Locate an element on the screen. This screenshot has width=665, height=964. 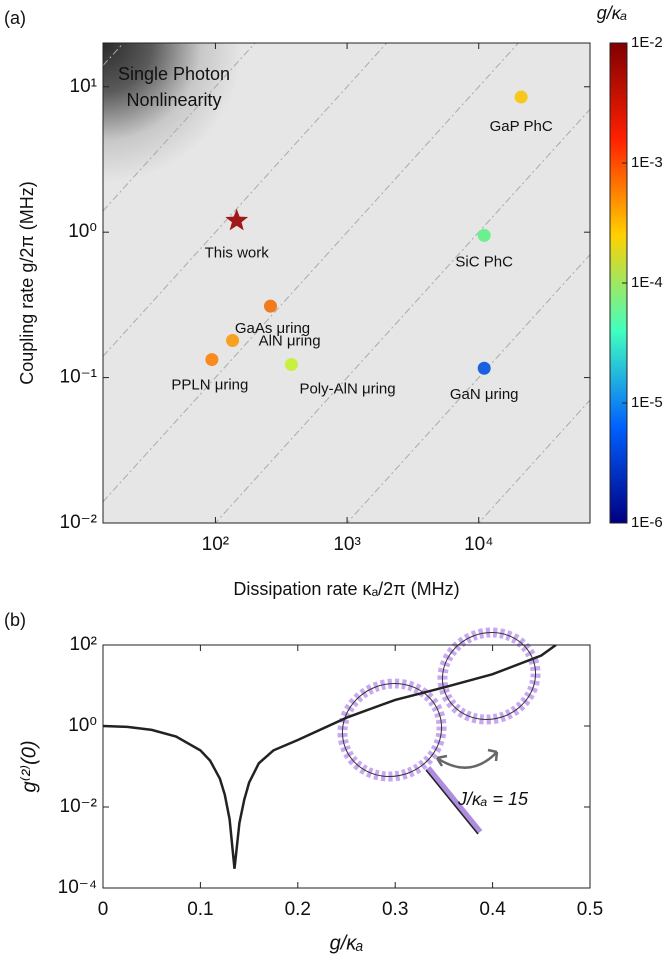
point-label: GaN μring is located at coordinates (484, 394).